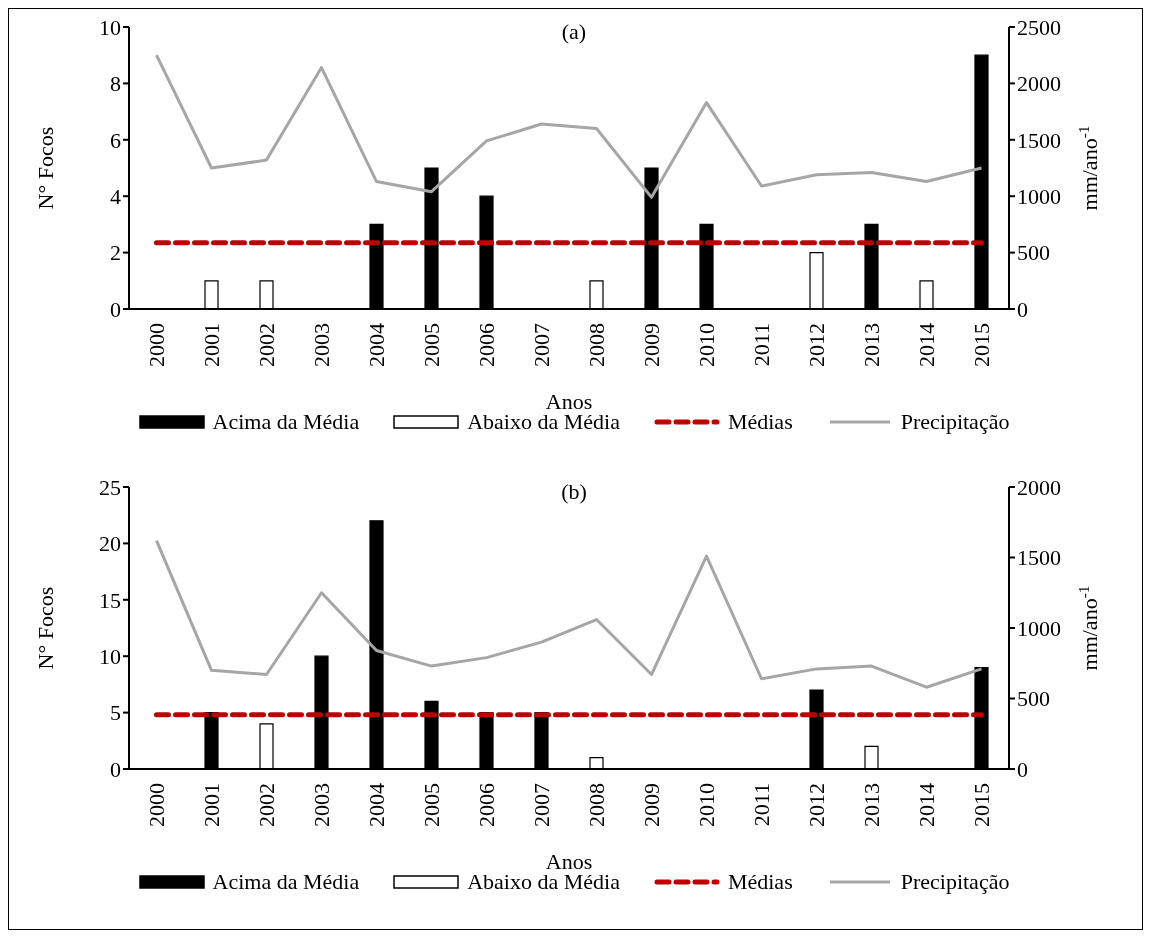  What do you see at coordinates (574, 491) in the screenshot?
I see `chart-title: (b)` at bounding box center [574, 491].